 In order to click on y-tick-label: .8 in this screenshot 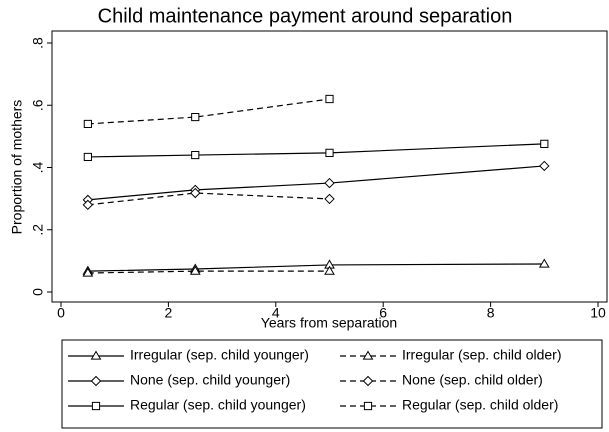, I will do `click(38, 43)`.